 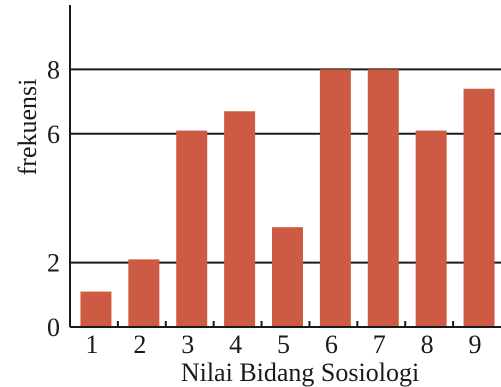 I want to click on x-tick-label: 7, so click(x=379, y=344).